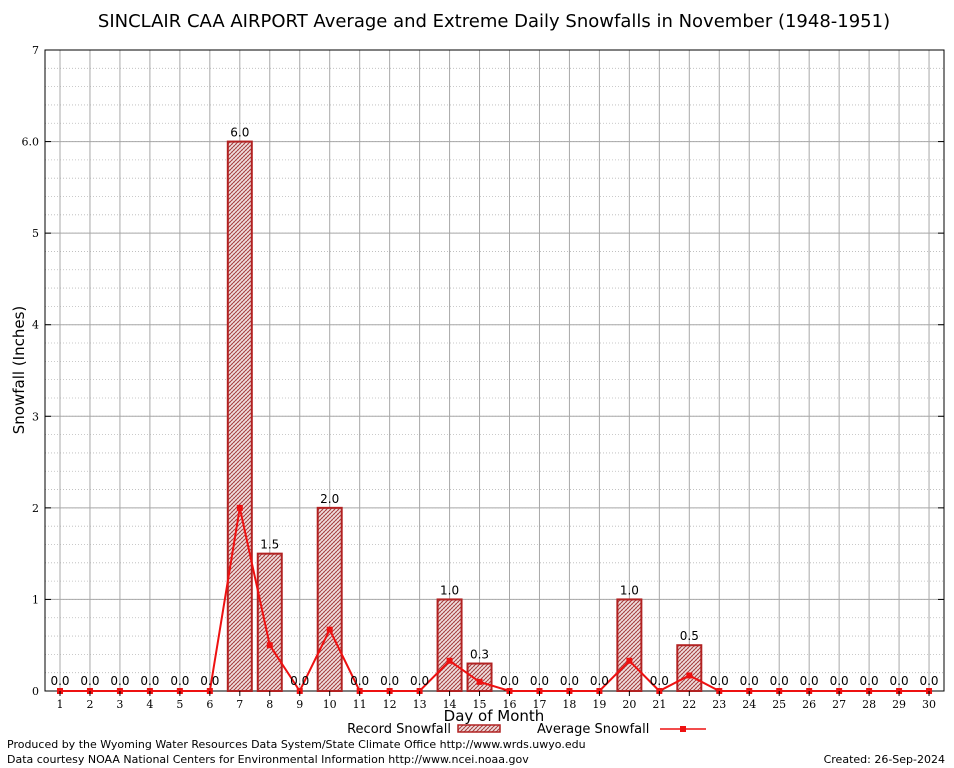 The image size is (954, 768). I want to click on x-tick-label: 18, so click(569, 704).